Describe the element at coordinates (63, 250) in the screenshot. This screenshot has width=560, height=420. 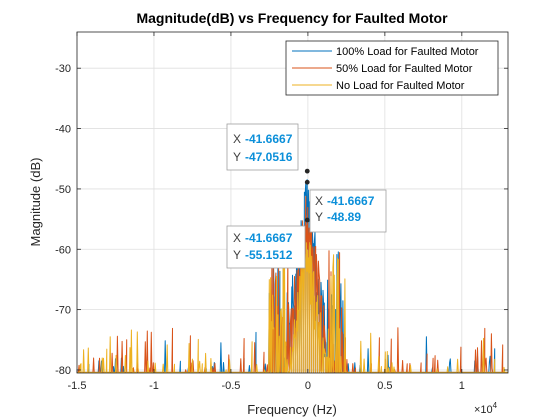
I see `y-tick-label: -60` at that location.